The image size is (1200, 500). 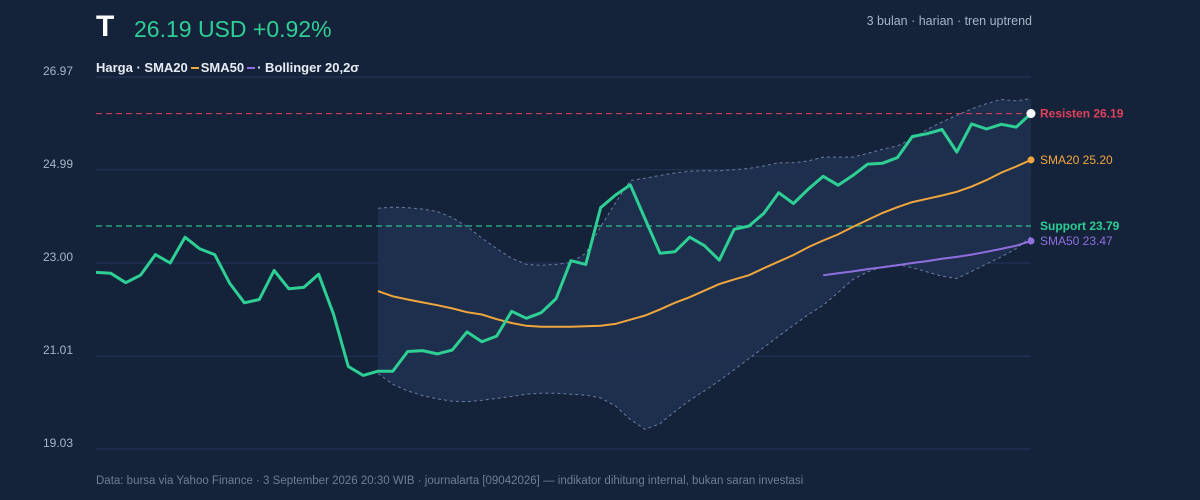 I want to click on y-tick-label: 19.03, so click(x=58, y=443).